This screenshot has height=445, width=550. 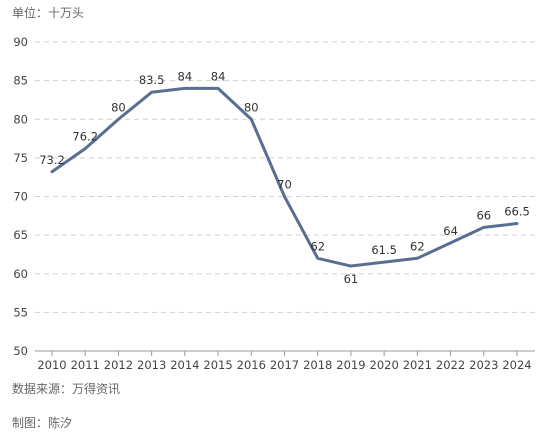 I want to click on x-tick-label: 2012, so click(x=118, y=365).